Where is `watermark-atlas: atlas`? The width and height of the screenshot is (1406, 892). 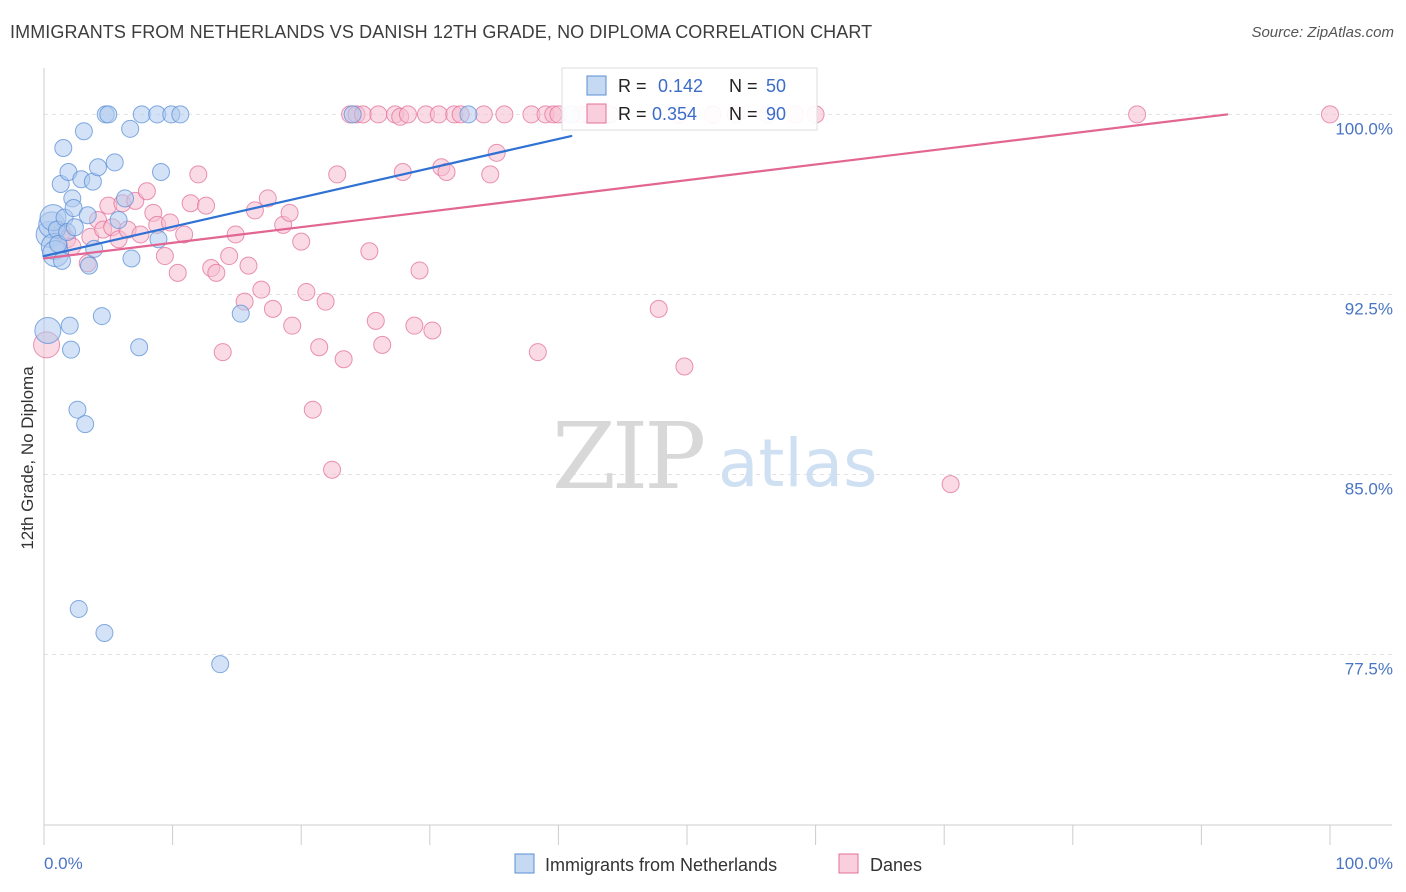
watermark-atlas: atlas is located at coordinates (798, 463).